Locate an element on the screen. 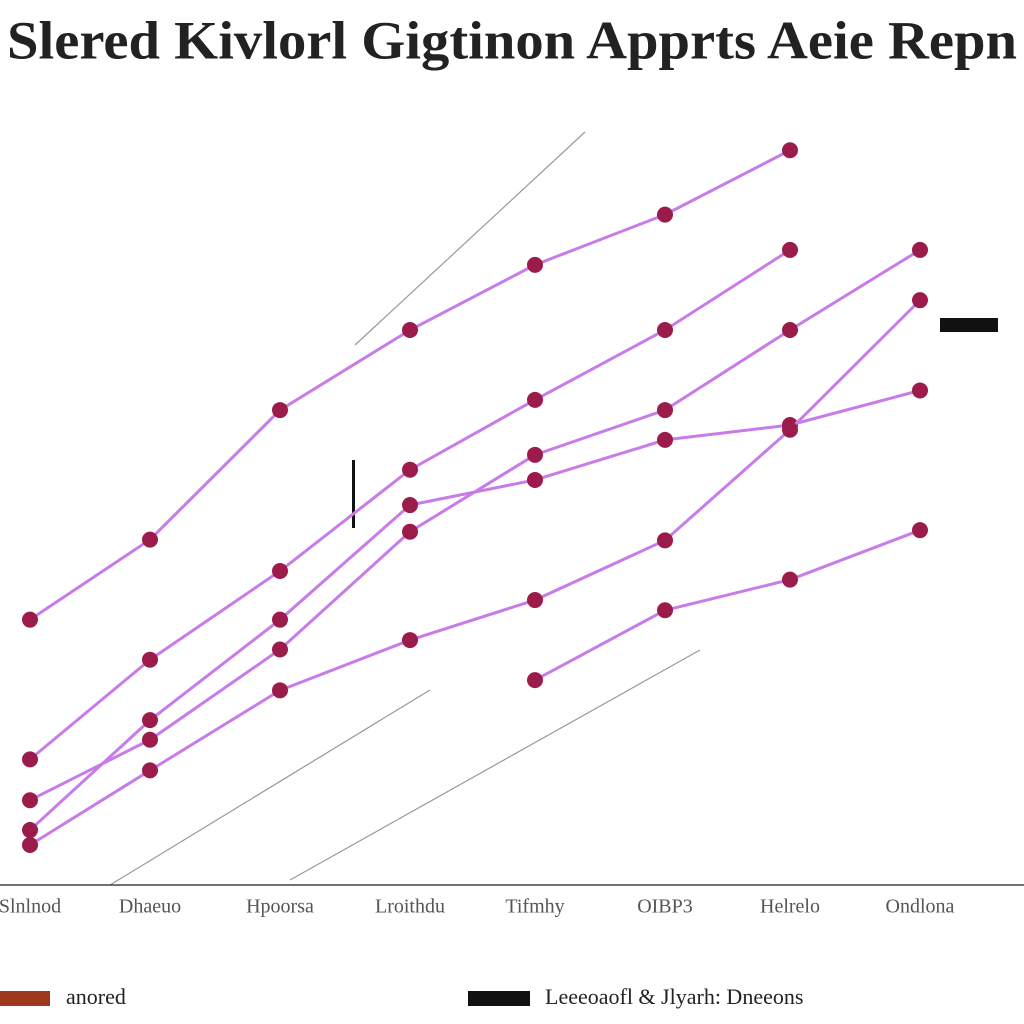  legend-label: Leeeoaofl & Jlyarh: Dneeons is located at coordinates (674, 996).